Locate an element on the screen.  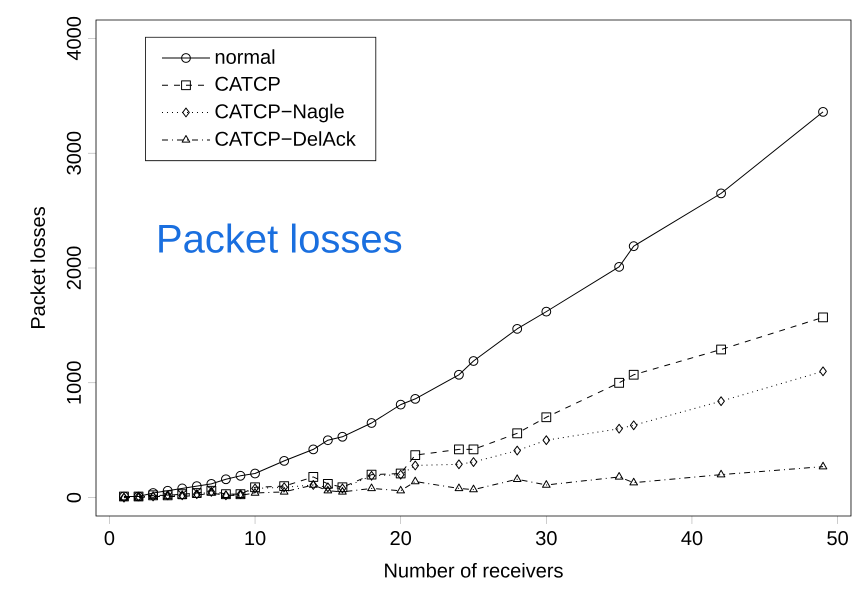
x-tick-label: 20 is located at coordinates (401, 538).